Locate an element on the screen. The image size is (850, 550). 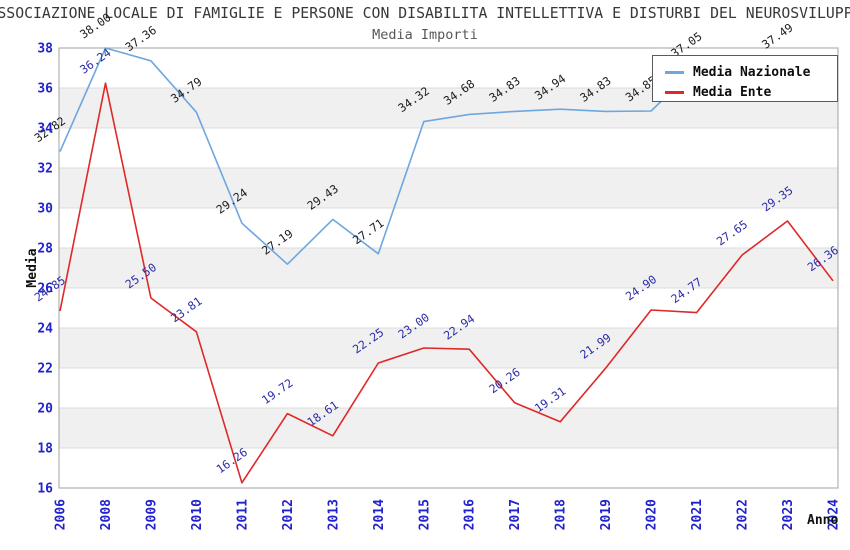
y-tick-label: 34 is located at coordinates (45, 129).